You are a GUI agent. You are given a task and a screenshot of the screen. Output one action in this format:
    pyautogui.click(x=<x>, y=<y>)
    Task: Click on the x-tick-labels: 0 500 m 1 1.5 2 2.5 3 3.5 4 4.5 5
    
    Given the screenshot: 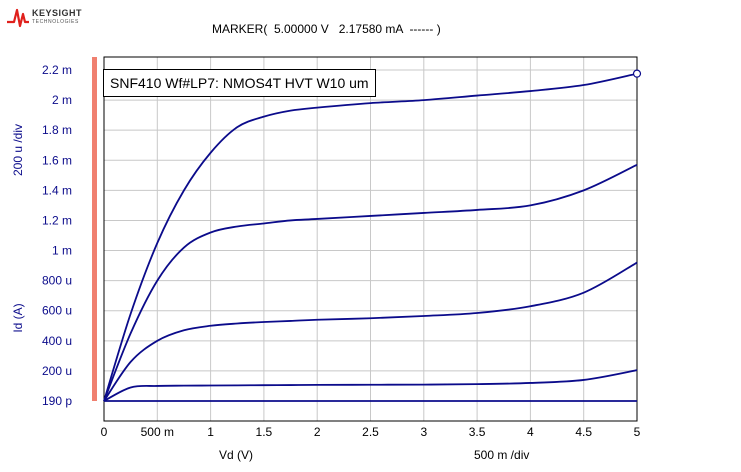 What is the action you would take?
    pyautogui.click(x=371, y=432)
    